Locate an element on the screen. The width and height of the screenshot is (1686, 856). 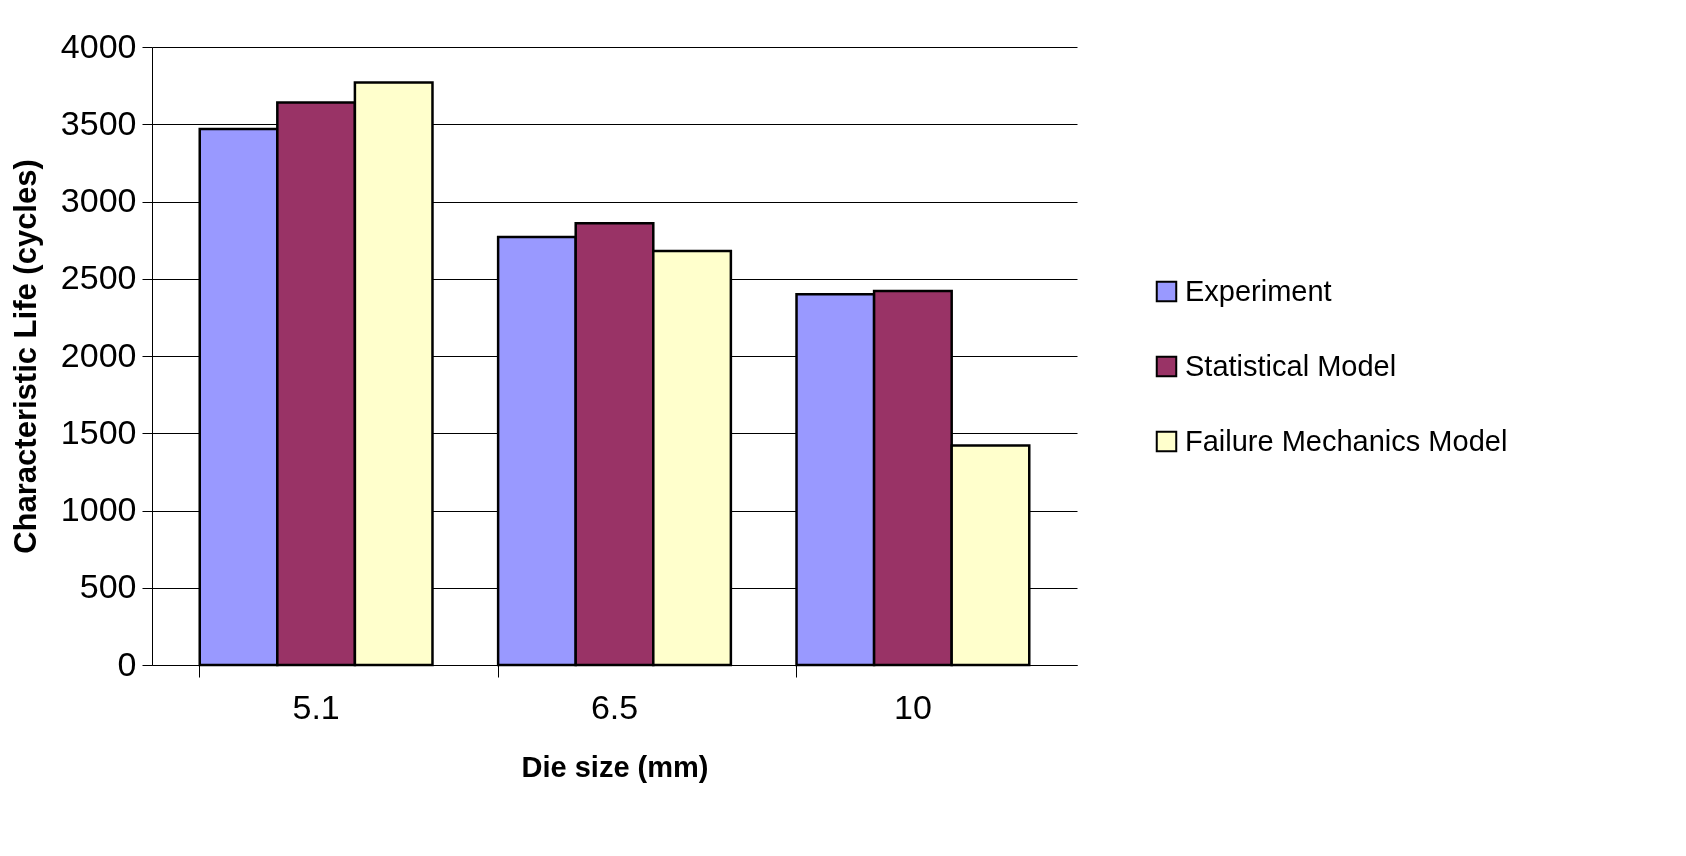
y-tick-label: 4000 is located at coordinates (98, 45).